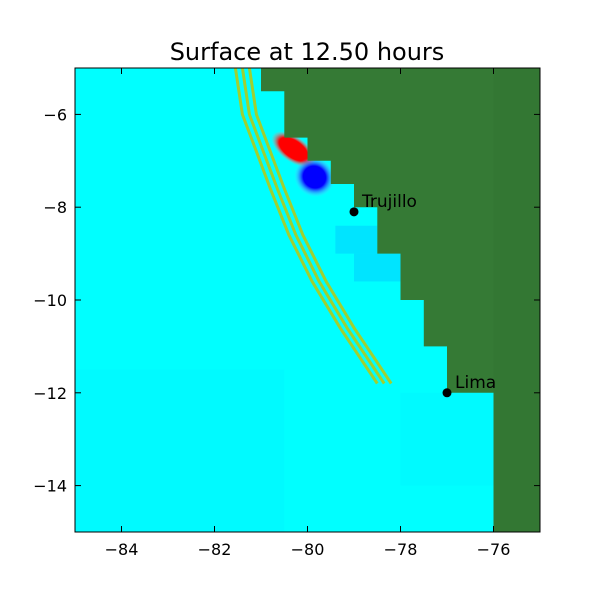 The image size is (600, 600). What do you see at coordinates (447, 393) in the screenshot?
I see `city-marker-lima` at bounding box center [447, 393].